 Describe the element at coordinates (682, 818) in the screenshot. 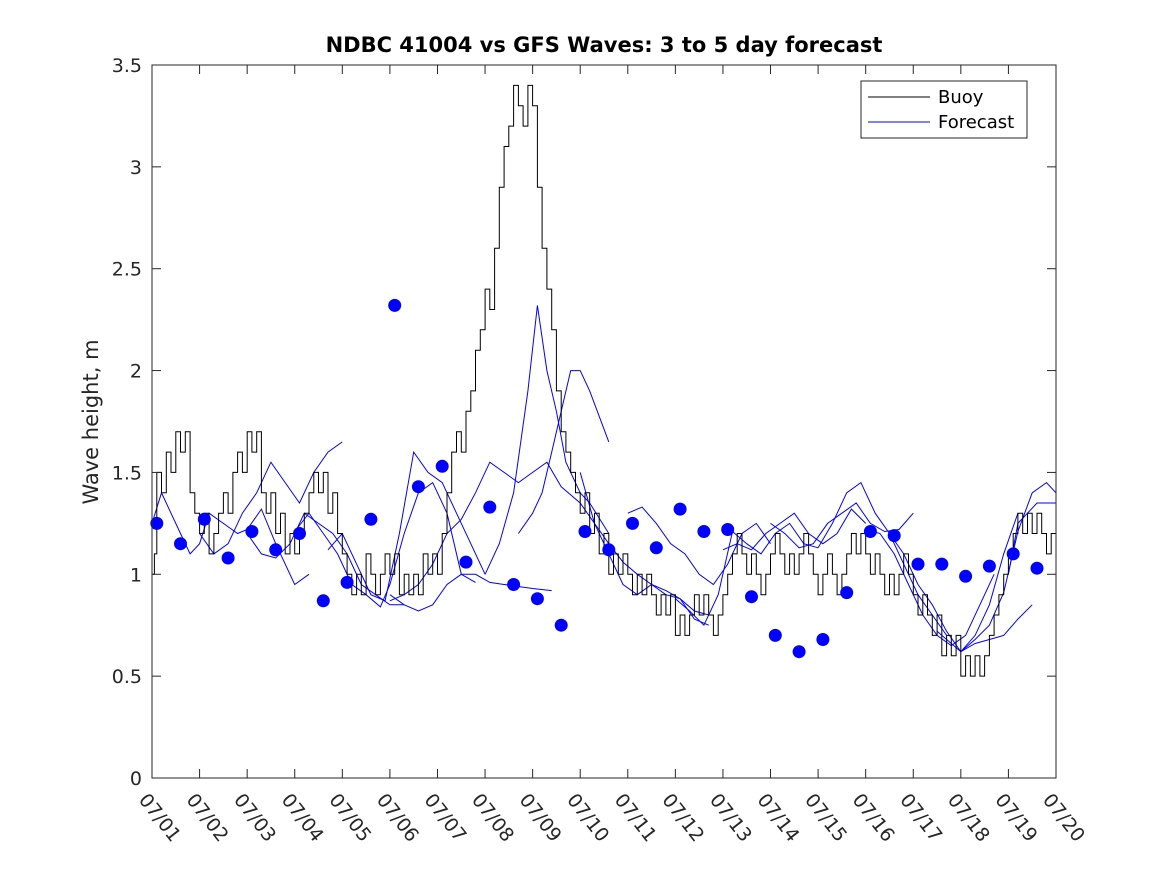

I see `x-tick-label: 07/12` at that location.